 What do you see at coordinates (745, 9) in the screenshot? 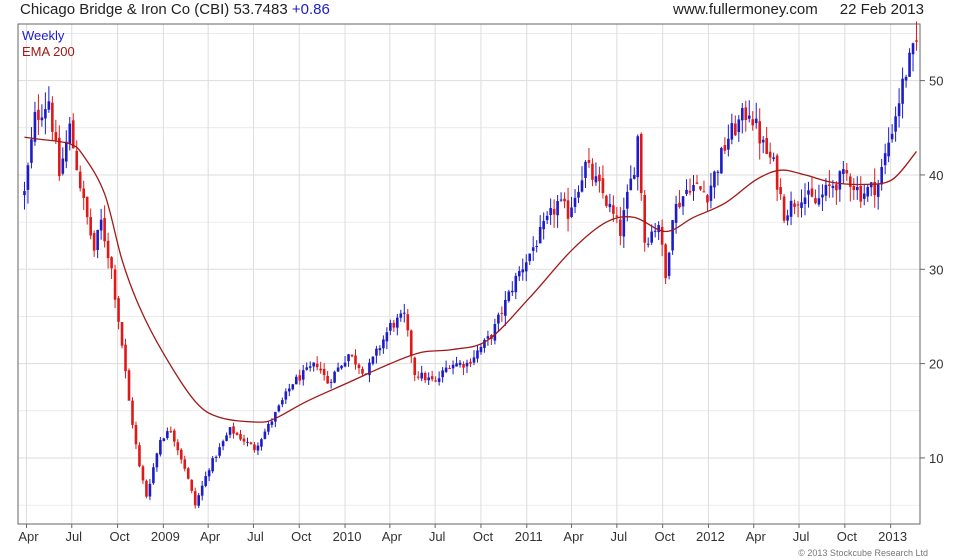
I see `site-link: www.fullermoney.com` at bounding box center [745, 9].